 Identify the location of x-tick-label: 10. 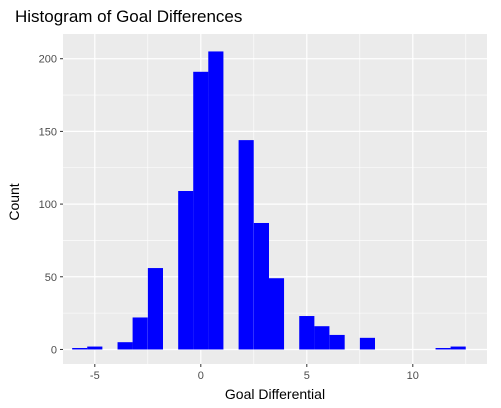
(413, 376).